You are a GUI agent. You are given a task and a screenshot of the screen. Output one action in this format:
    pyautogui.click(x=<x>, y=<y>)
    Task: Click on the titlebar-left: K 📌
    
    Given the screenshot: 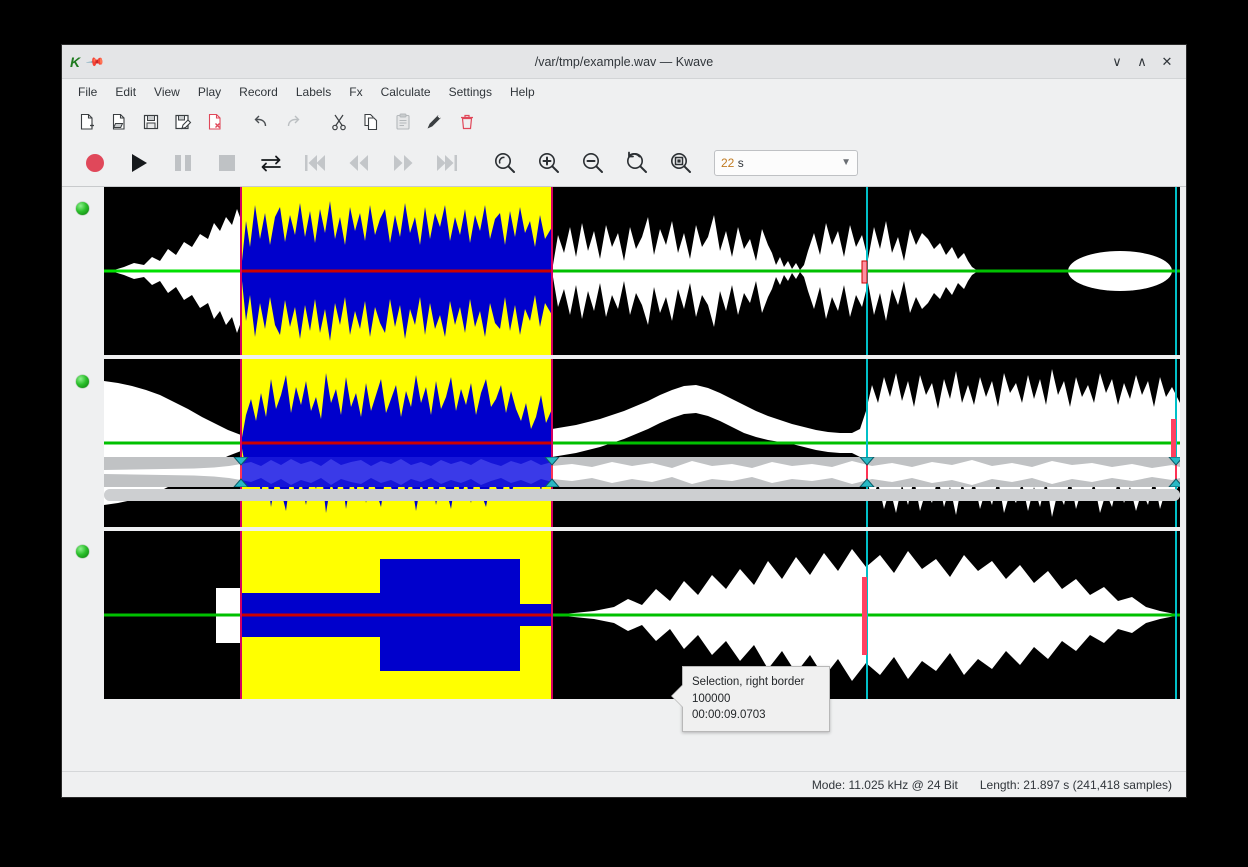 What is the action you would take?
    pyautogui.click(x=84, y=61)
    